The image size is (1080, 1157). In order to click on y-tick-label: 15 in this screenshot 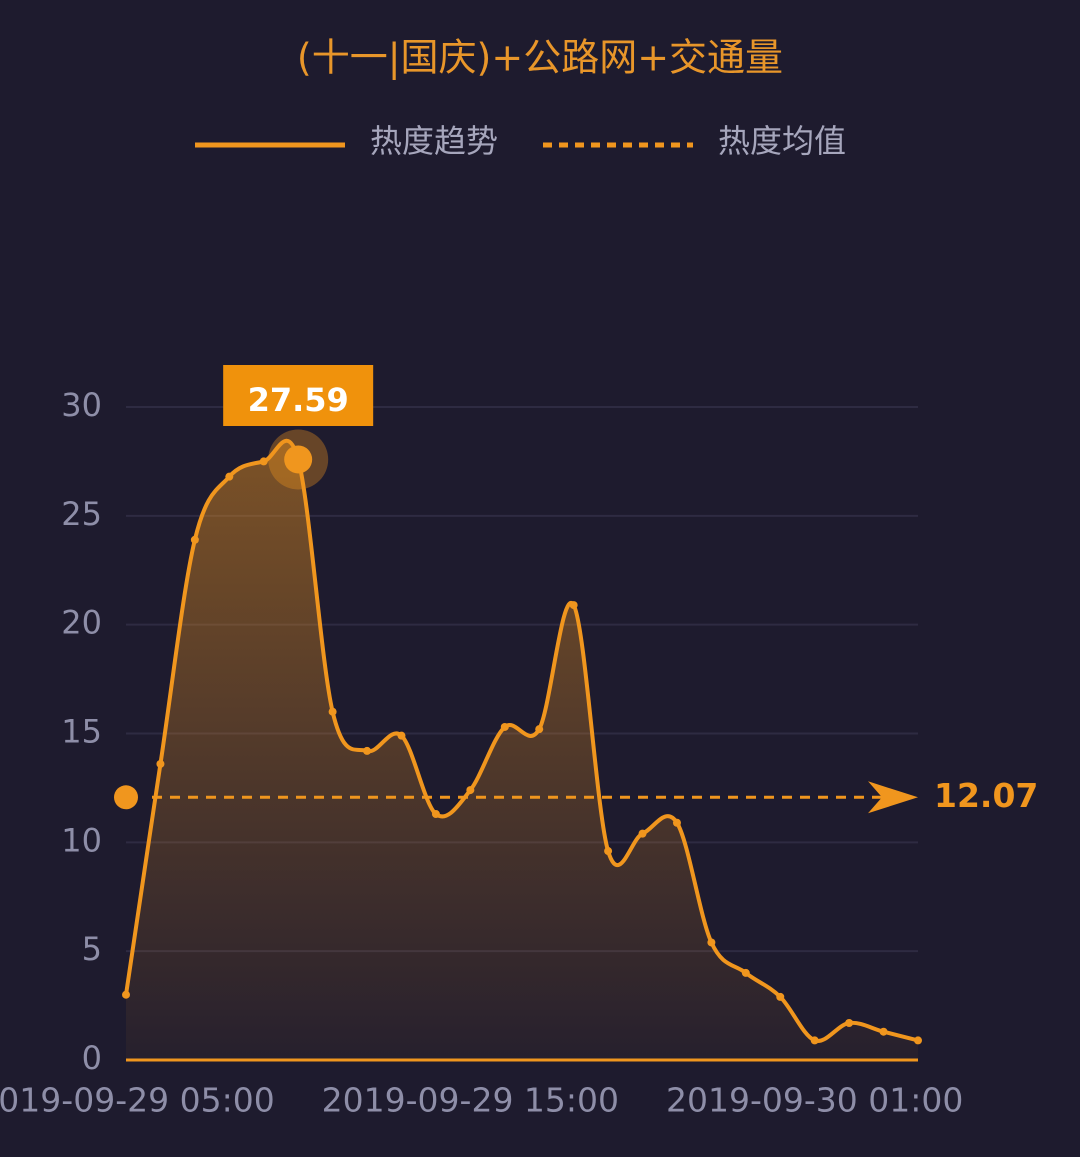, I will do `click(81, 732)`.